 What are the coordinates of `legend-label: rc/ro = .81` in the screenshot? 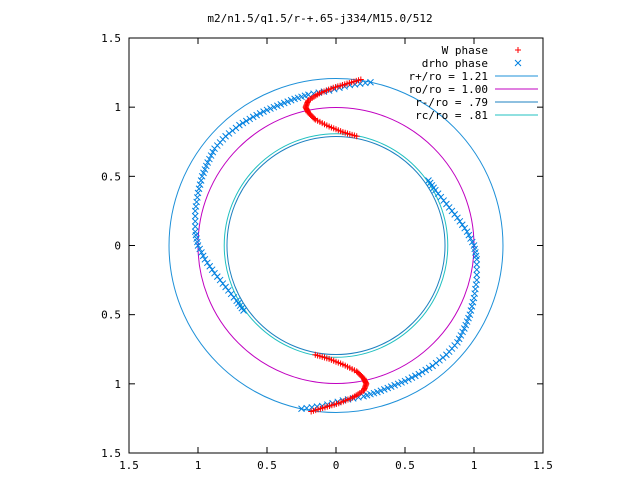 It's located at (451, 115).